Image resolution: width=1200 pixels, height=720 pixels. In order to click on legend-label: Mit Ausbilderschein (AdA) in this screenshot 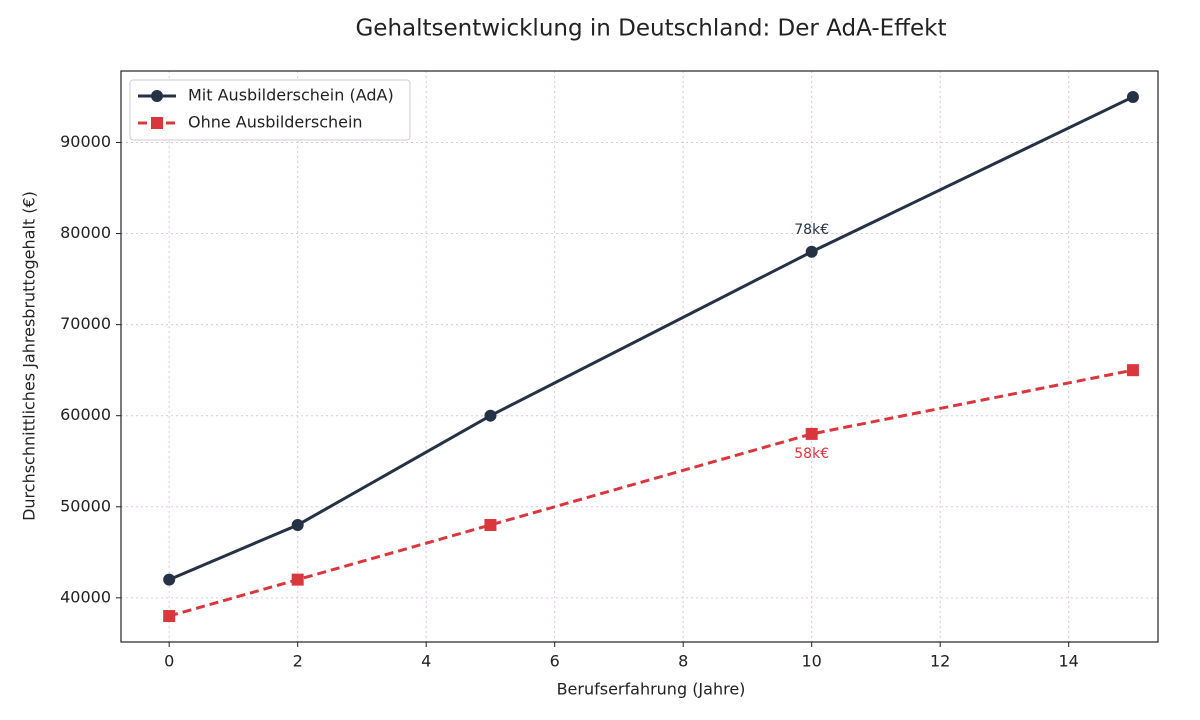, I will do `click(291, 95)`.